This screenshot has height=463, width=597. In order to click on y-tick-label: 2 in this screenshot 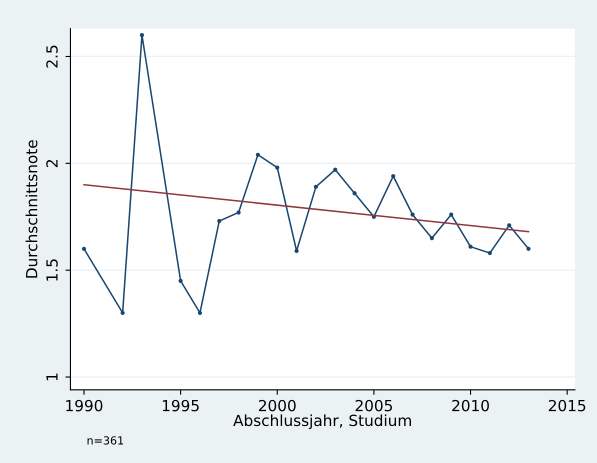, I will do `click(52, 164)`.